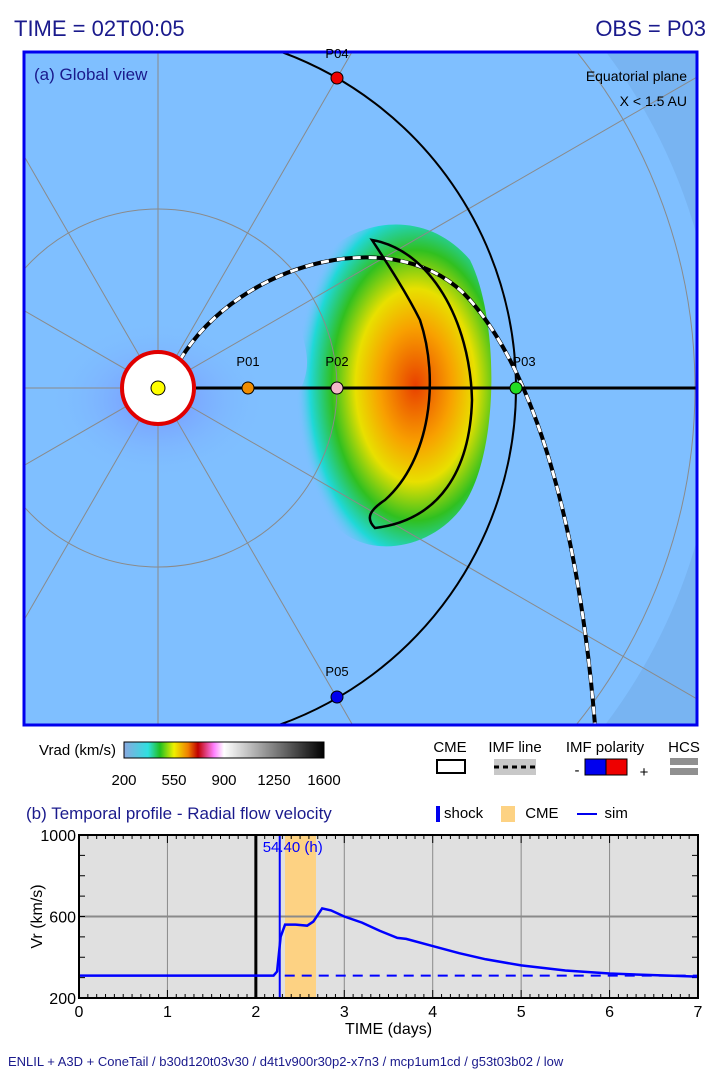 Image resolution: width=720 pixels, height=1080 pixels. What do you see at coordinates (337, 78) in the screenshot?
I see `point-p04` at bounding box center [337, 78].